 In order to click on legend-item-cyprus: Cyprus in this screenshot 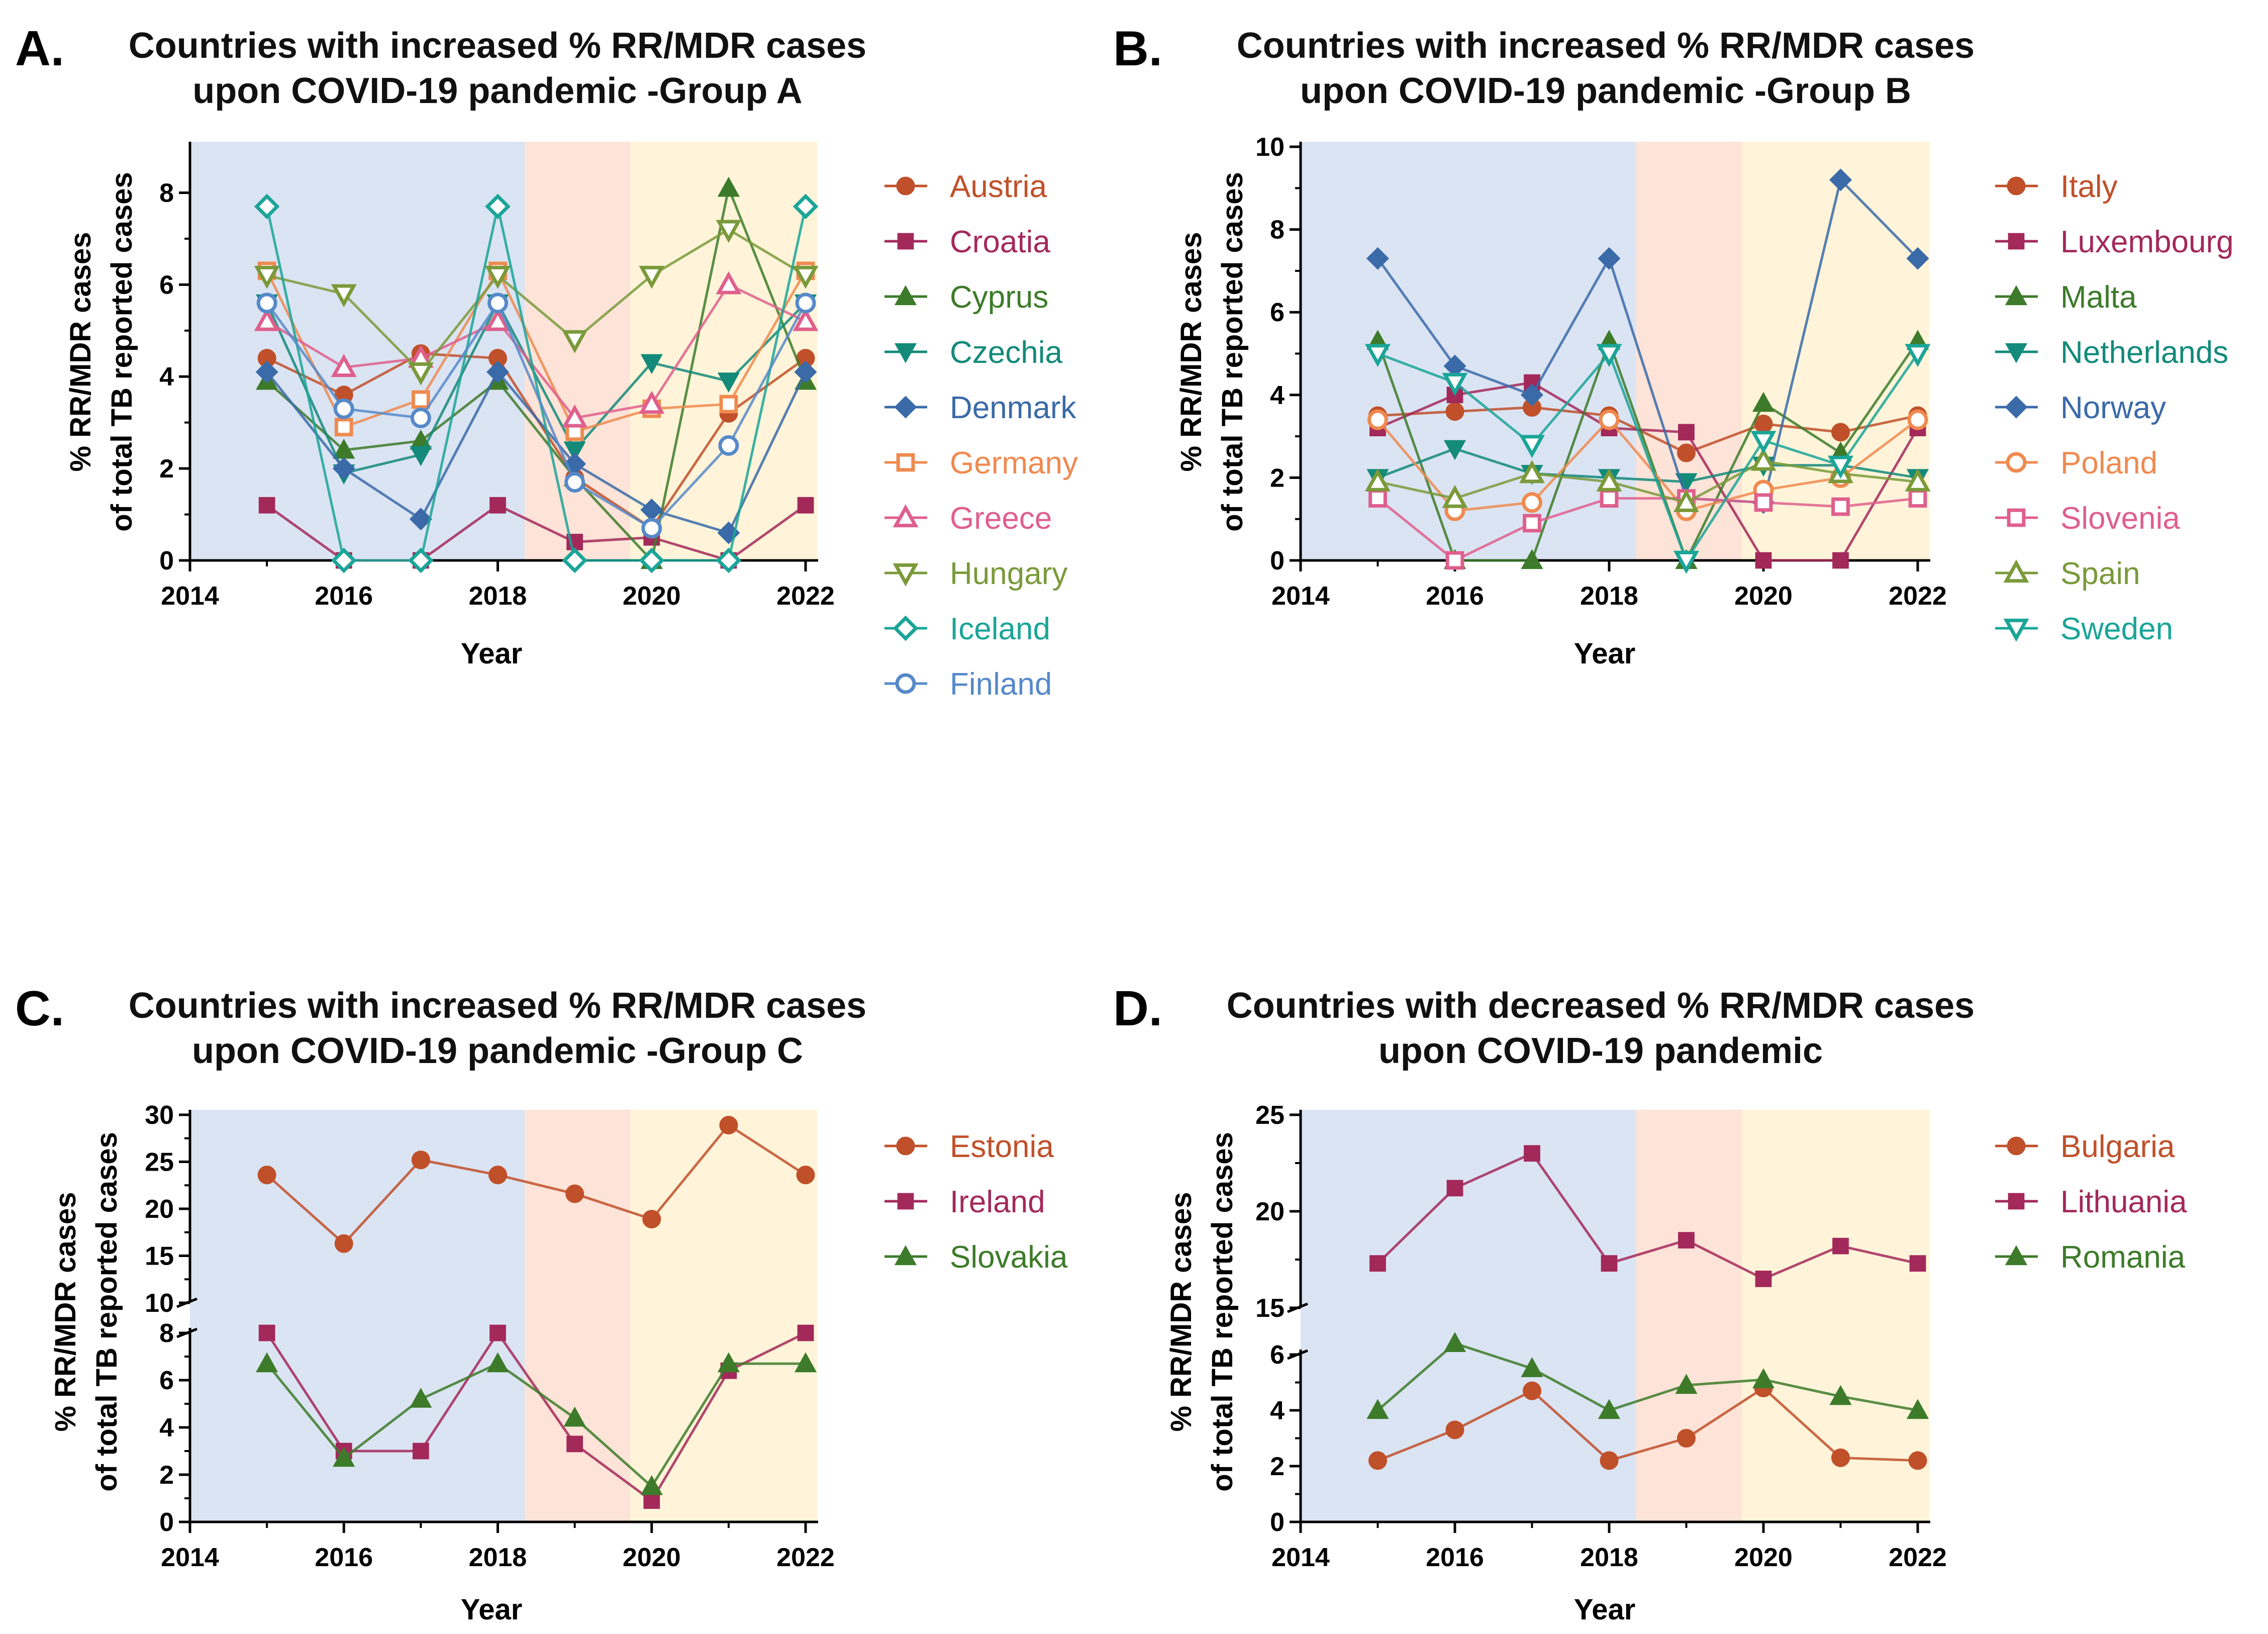, I will do `click(966, 297)`.